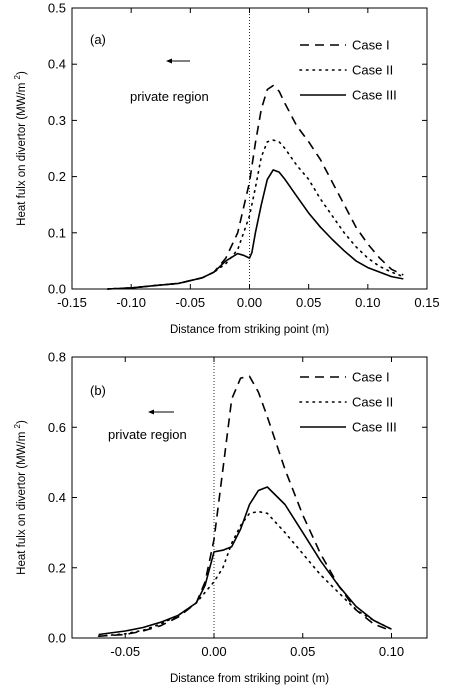 This screenshot has height=693, width=452. Describe the element at coordinates (98, 390) in the screenshot. I see `panel-label: (b)` at that location.